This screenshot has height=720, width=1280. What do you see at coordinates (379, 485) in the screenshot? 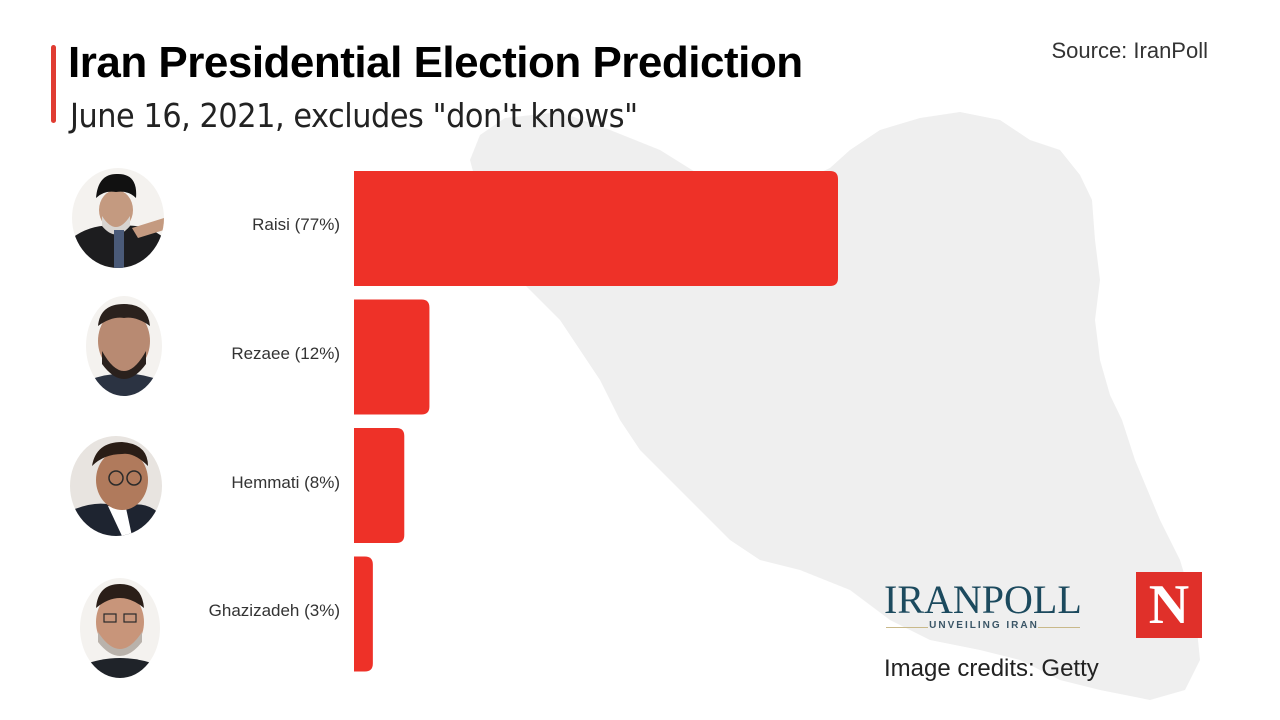
I see `bar-hemmati` at bounding box center [379, 485].